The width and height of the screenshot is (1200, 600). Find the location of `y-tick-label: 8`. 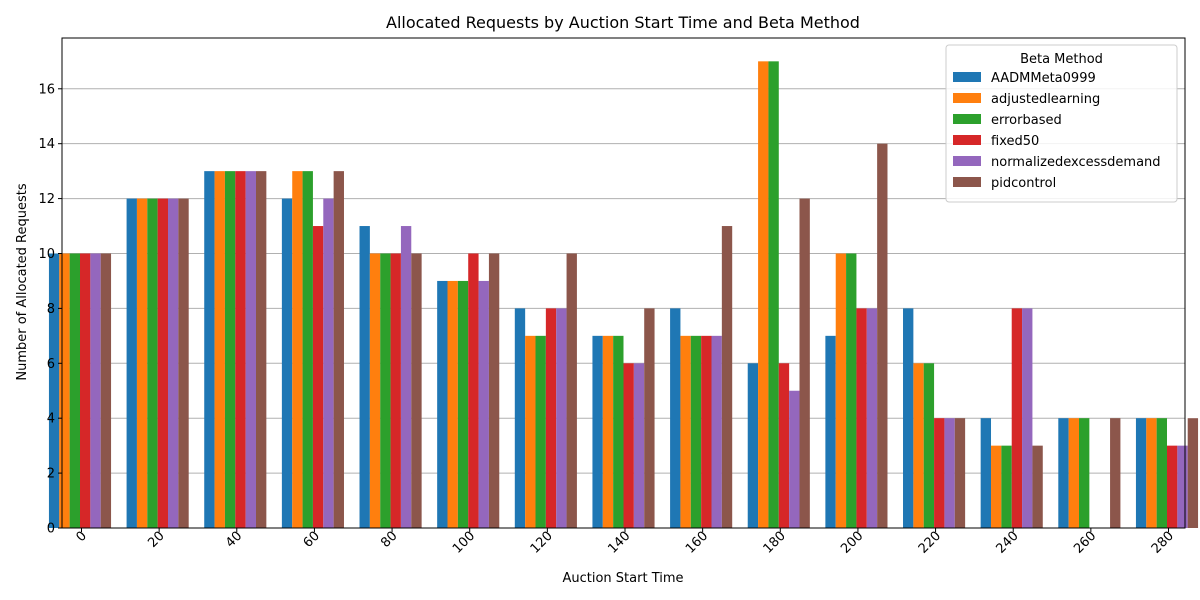

y-tick-label: 8 is located at coordinates (51, 309).